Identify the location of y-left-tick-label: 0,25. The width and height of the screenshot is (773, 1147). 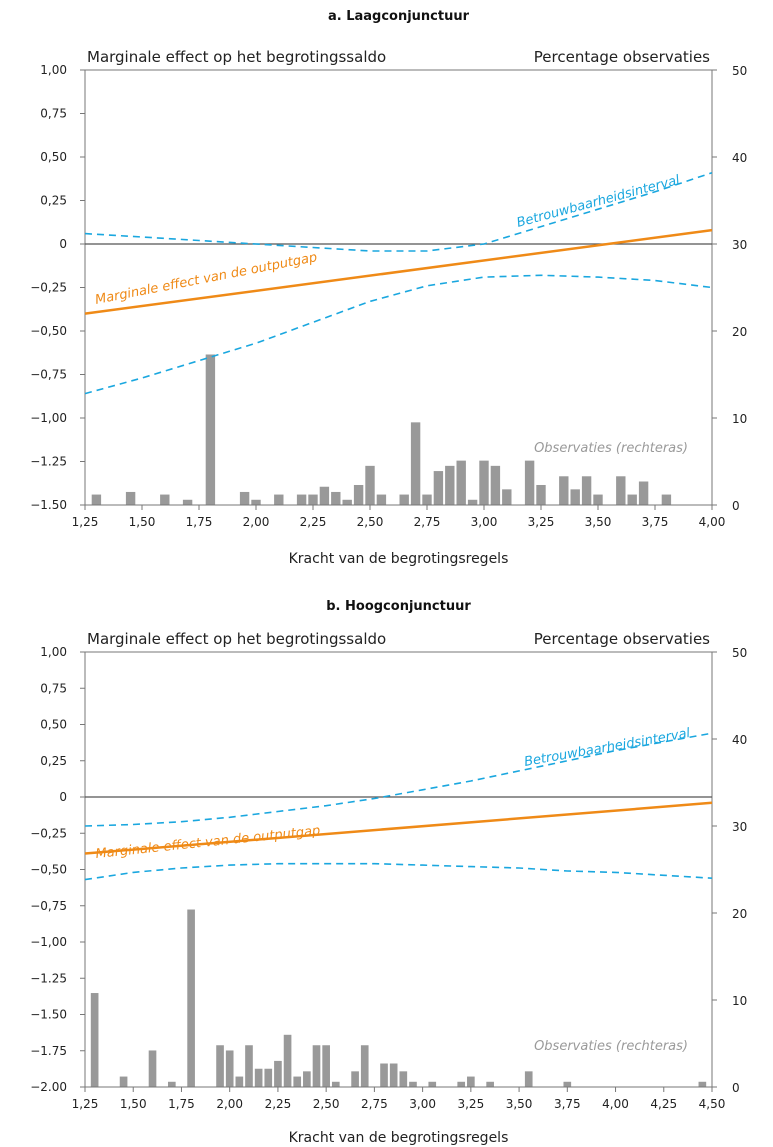
(53, 761).